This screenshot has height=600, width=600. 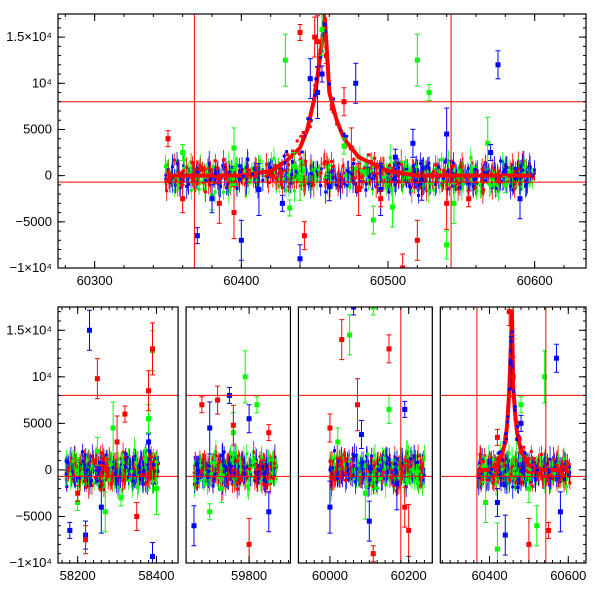 What do you see at coordinates (156, 575) in the screenshot?
I see `x-tick-label: 58400` at bounding box center [156, 575].